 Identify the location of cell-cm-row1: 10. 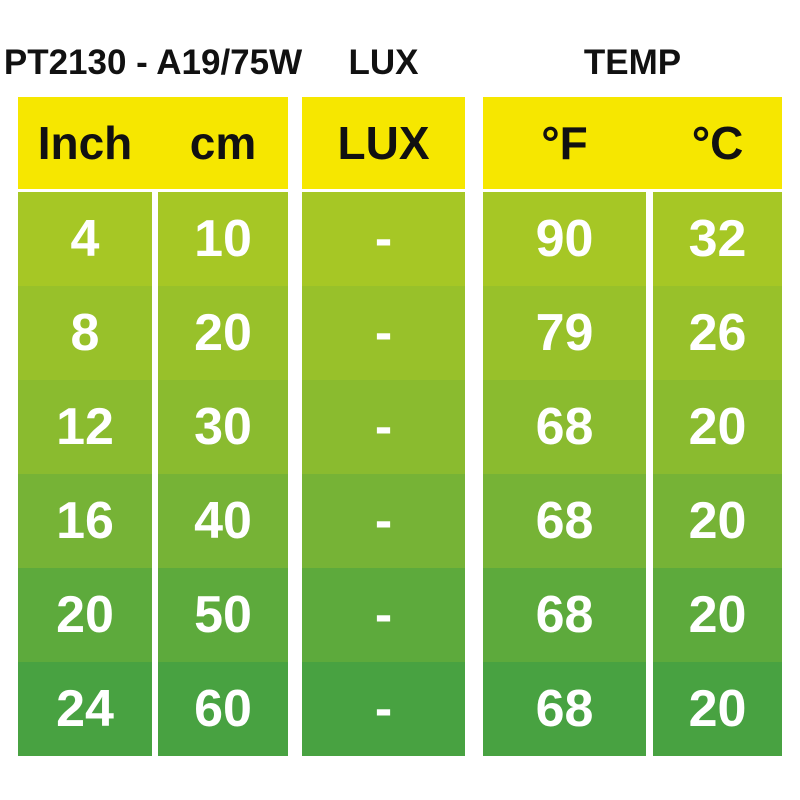
(223, 239).